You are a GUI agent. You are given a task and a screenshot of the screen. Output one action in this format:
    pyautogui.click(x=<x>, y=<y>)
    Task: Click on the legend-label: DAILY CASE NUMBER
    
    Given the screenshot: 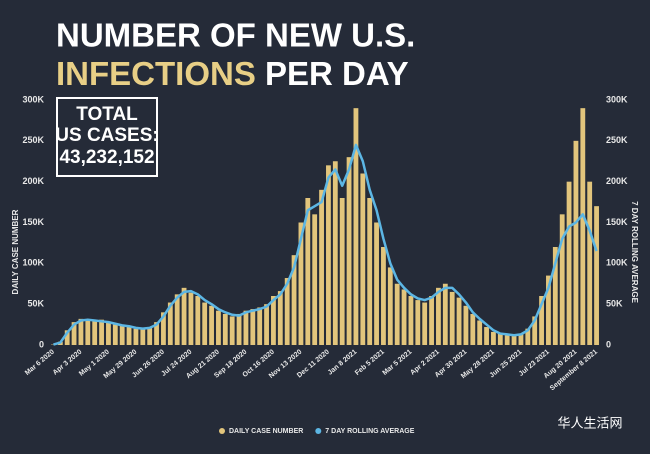 What is the action you would take?
    pyautogui.click(x=266, y=431)
    